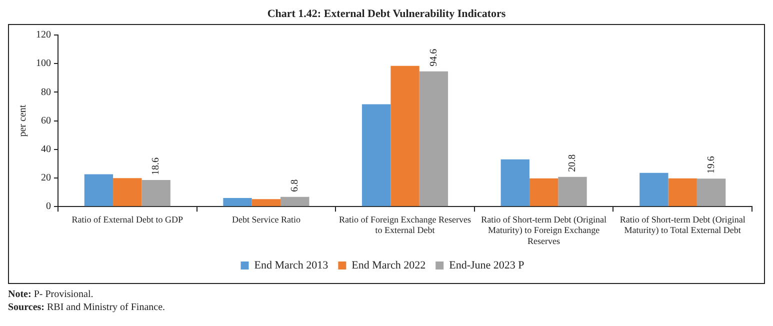 This screenshot has width=773, height=326. Describe the element at coordinates (683, 225) in the screenshot. I see `x-tick-label: Ratio of Short-term Debt (Original Maturity) to Total External Debt` at that location.